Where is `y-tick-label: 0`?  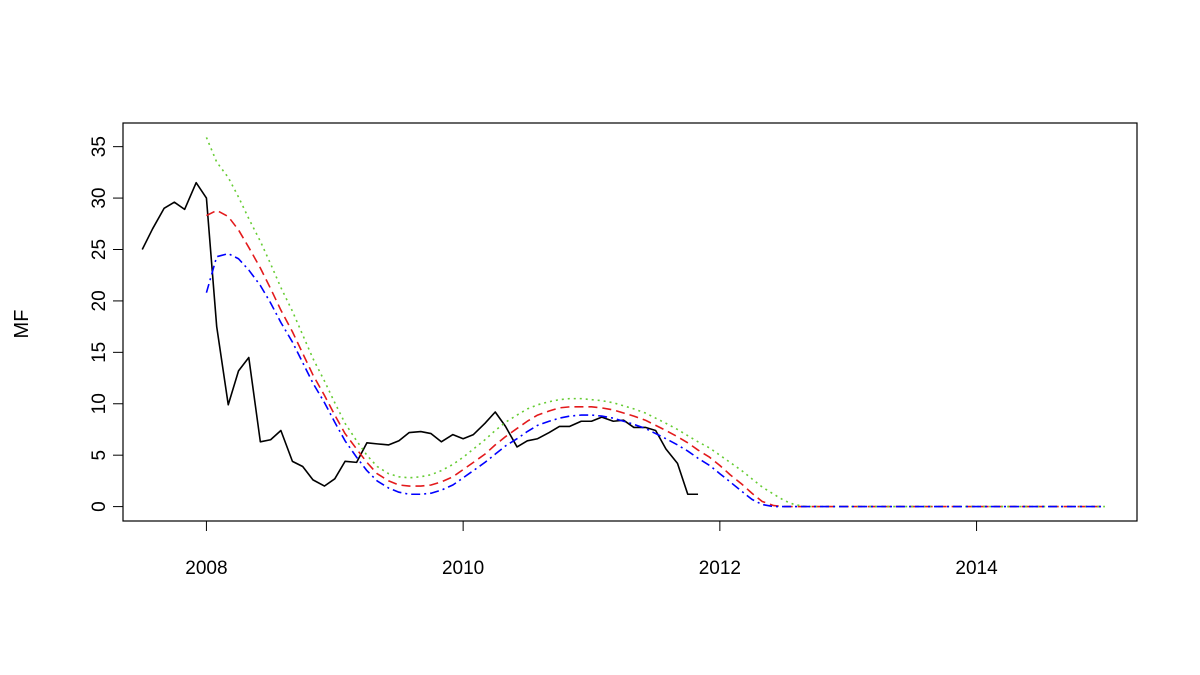 y-tick-label: 0 is located at coordinates (99, 506).